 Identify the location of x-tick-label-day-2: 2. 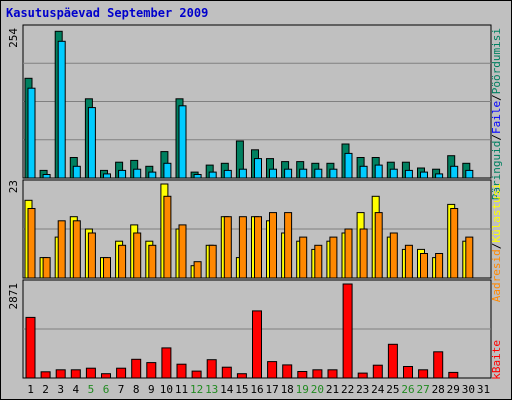
(45, 389).